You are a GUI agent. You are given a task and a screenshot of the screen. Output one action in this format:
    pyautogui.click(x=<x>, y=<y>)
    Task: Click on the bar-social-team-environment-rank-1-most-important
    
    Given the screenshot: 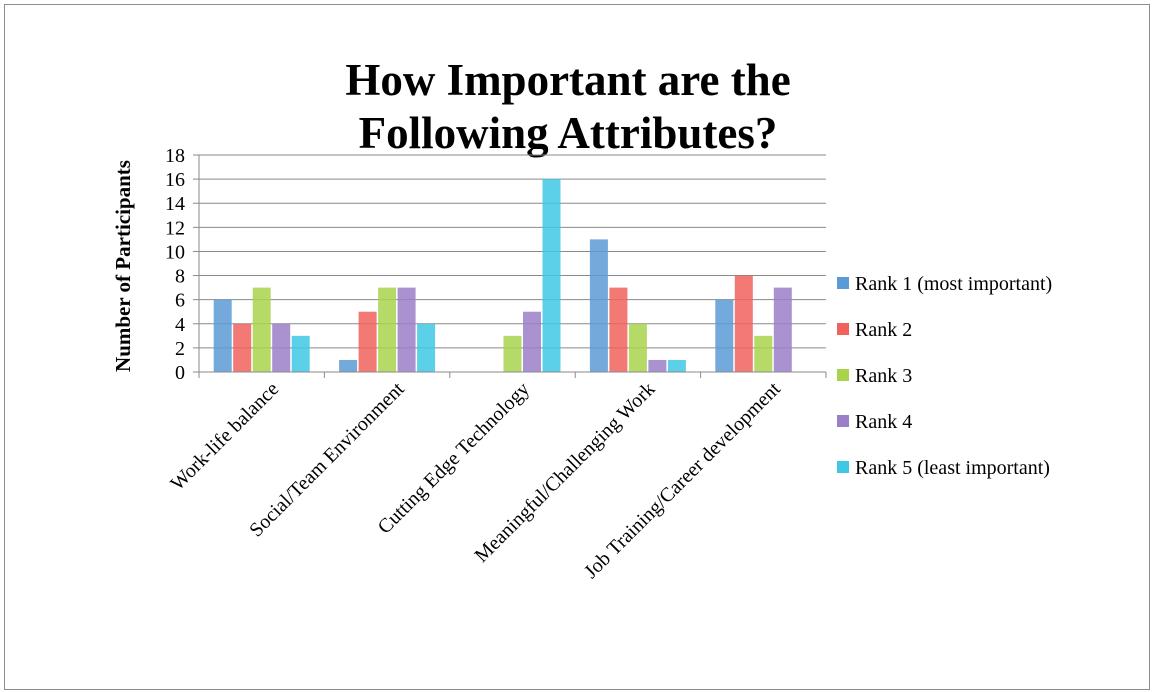 What is the action you would take?
    pyautogui.click(x=348, y=365)
    